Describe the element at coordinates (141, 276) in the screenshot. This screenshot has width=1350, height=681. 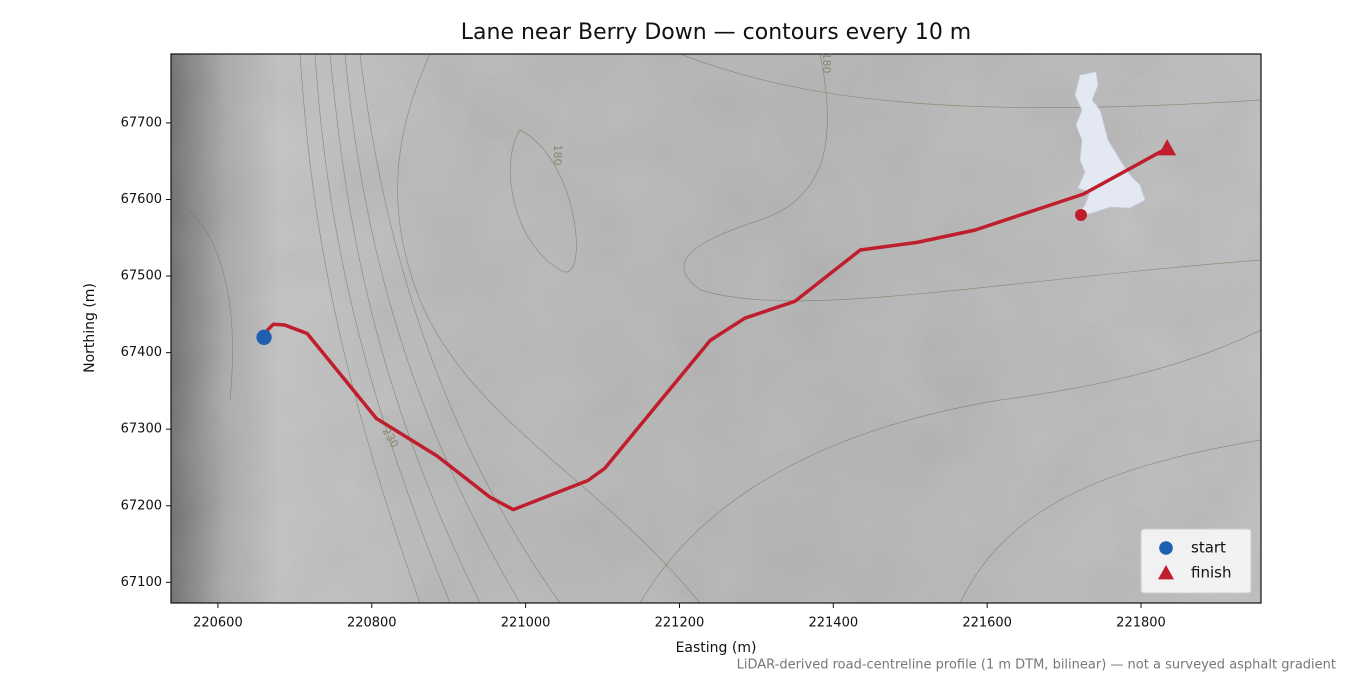
I see `y-tick-label: 67500` at that location.